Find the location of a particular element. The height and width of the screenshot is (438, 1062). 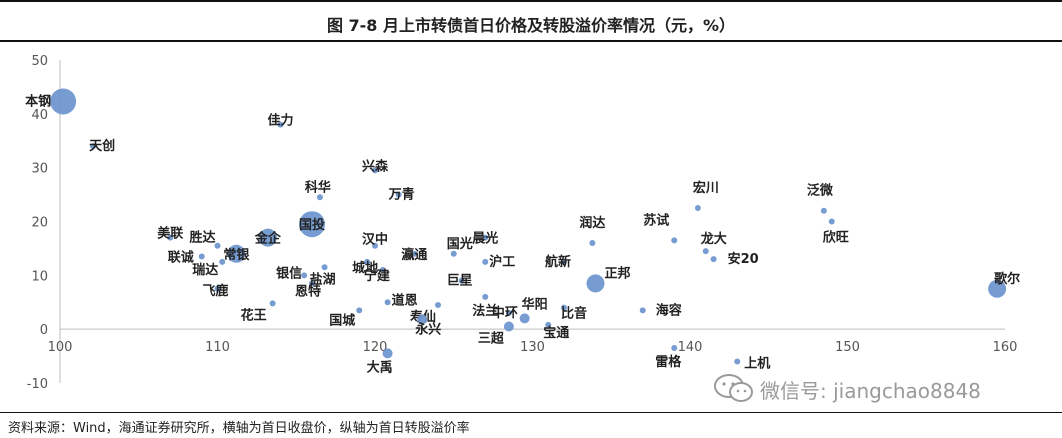

y-tick-label: 40 is located at coordinates (39, 115).